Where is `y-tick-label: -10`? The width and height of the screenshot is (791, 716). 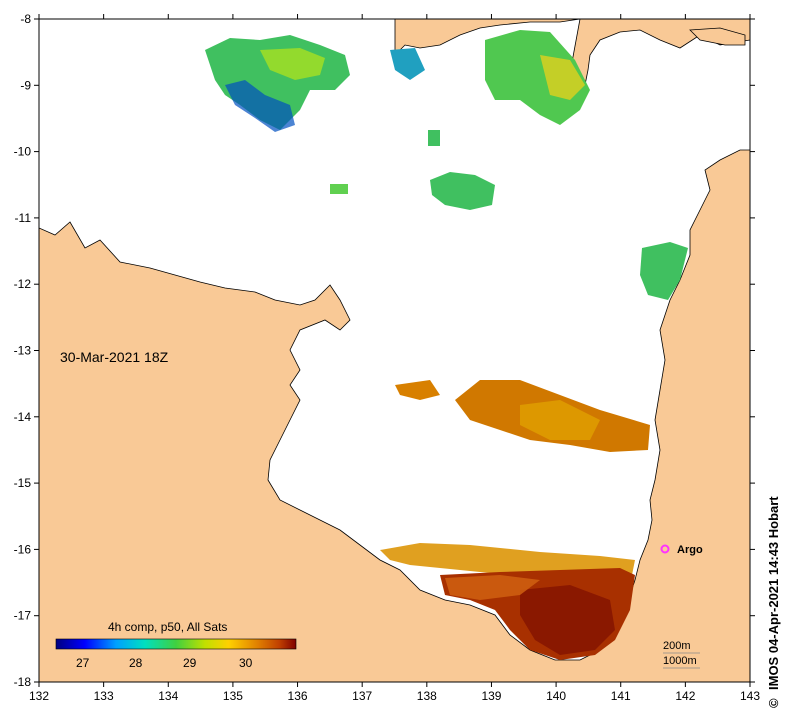
y-tick-label: -10 is located at coordinates (23, 152).